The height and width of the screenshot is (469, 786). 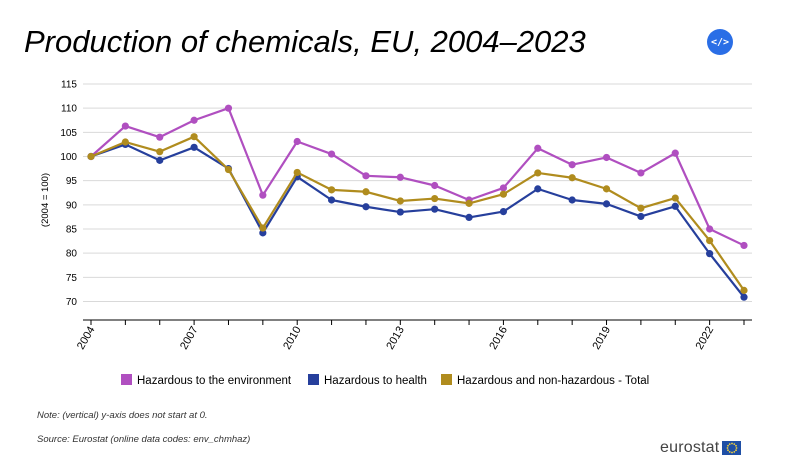 I want to click on y-tick-label: 115, so click(x=69, y=85).